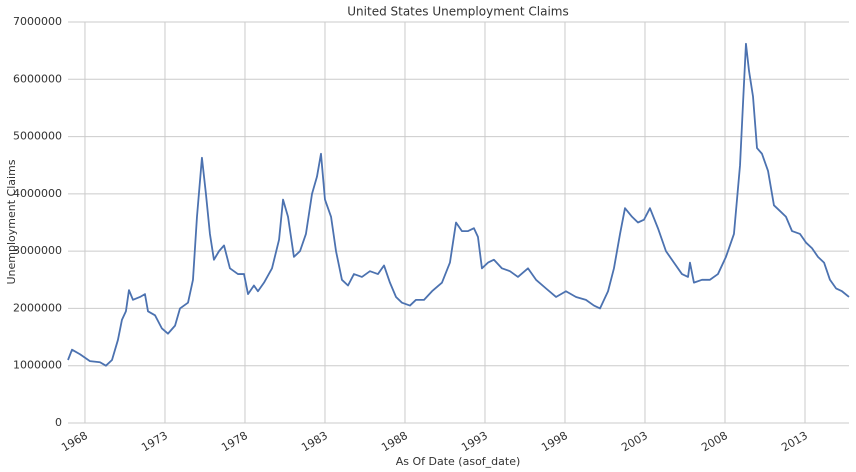 The image size is (856, 472). What do you see at coordinates (37, 365) in the screenshot?
I see `y-tick-label: 1000000` at bounding box center [37, 365].